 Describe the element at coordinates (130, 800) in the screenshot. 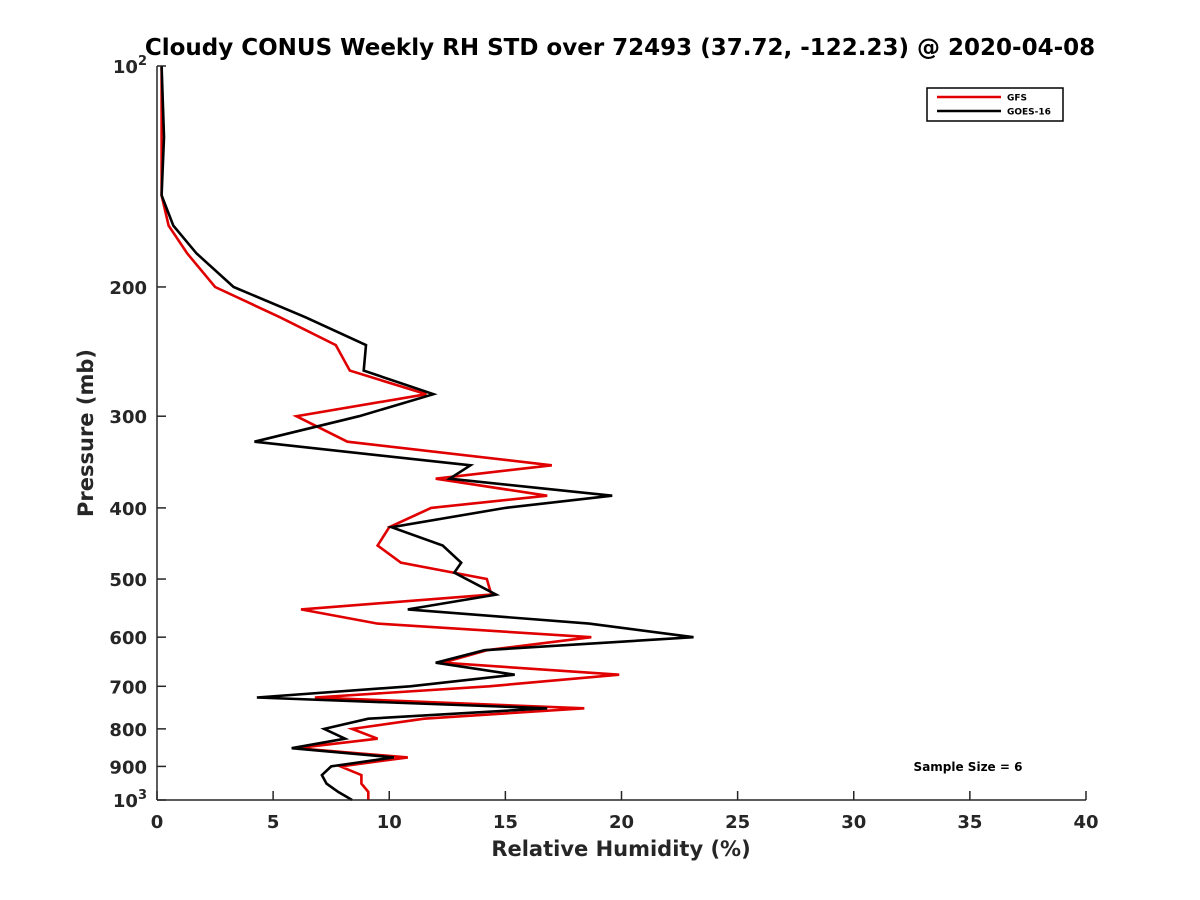

I see `y-tick-label: 10³` at that location.